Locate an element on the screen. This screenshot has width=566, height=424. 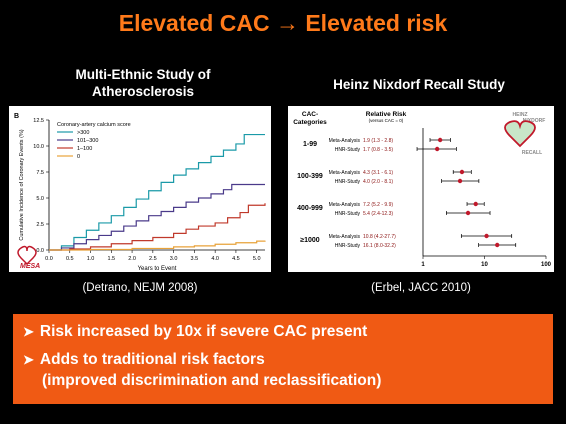
legend-label: 101–300 is located at coordinates (87, 141).